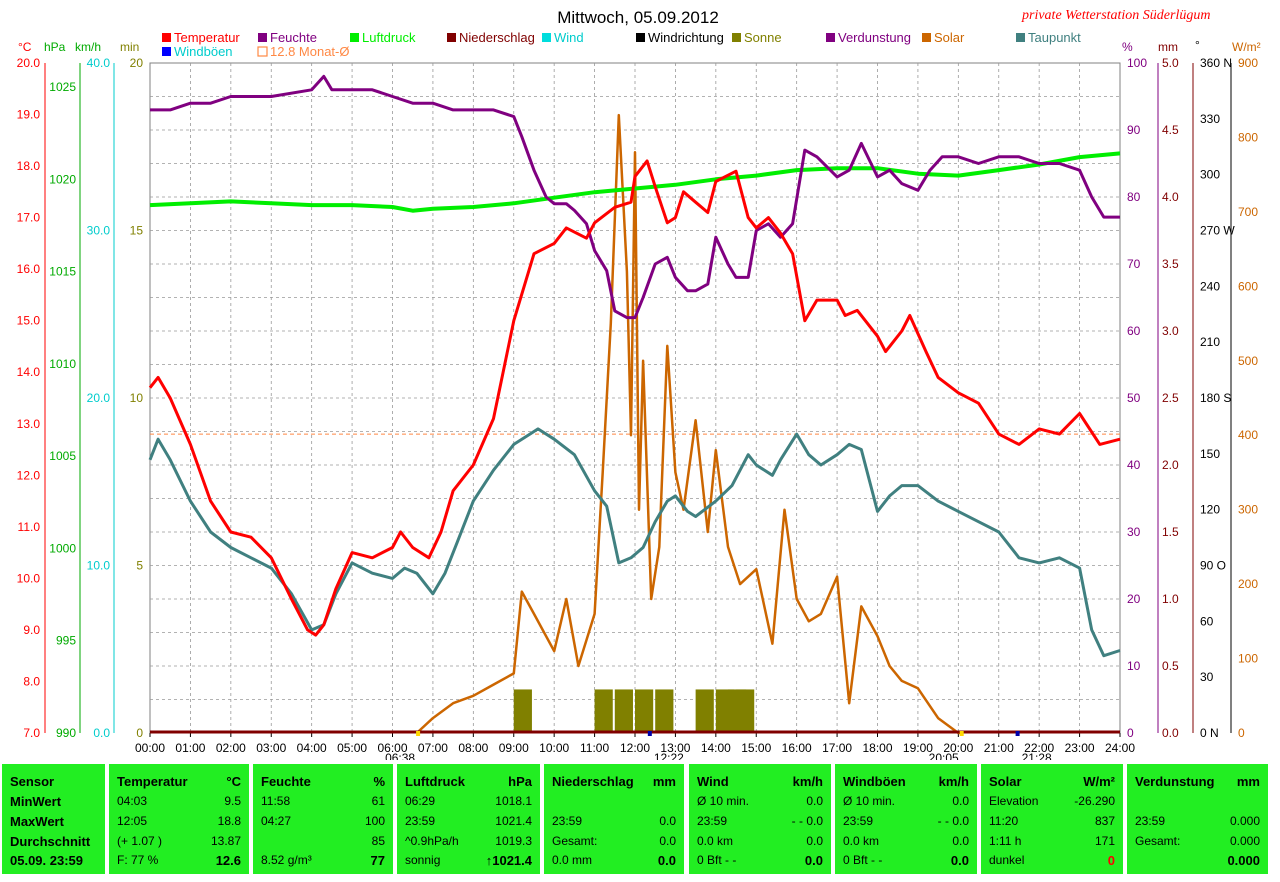 This screenshot has width=1280, height=882. I want to click on x-tick-label: 22:00, so click(1039, 748).